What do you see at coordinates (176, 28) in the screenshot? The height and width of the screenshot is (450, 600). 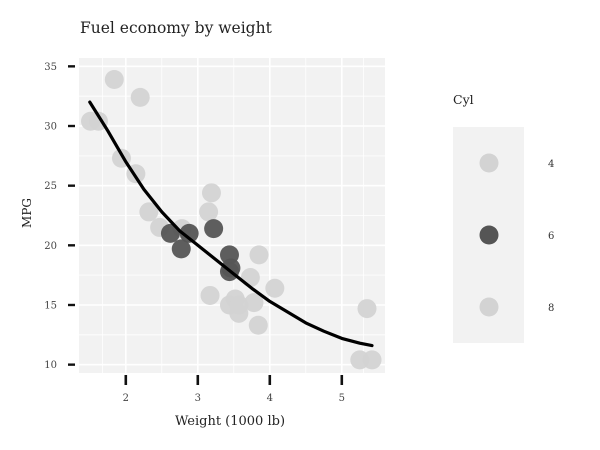 I see `chart-title: Fuel economy by weight` at bounding box center [176, 28].